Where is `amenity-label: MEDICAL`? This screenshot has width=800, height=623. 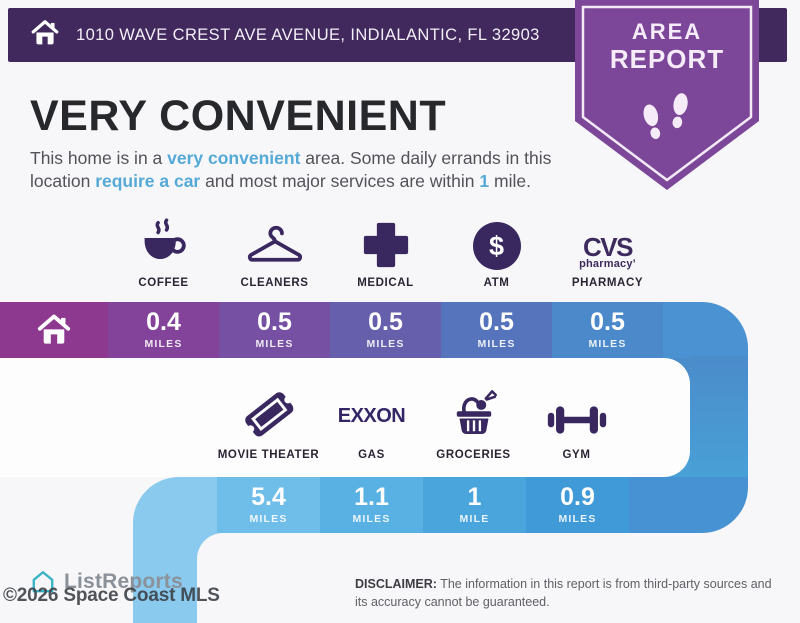 amenity-label: MEDICAL is located at coordinates (385, 283).